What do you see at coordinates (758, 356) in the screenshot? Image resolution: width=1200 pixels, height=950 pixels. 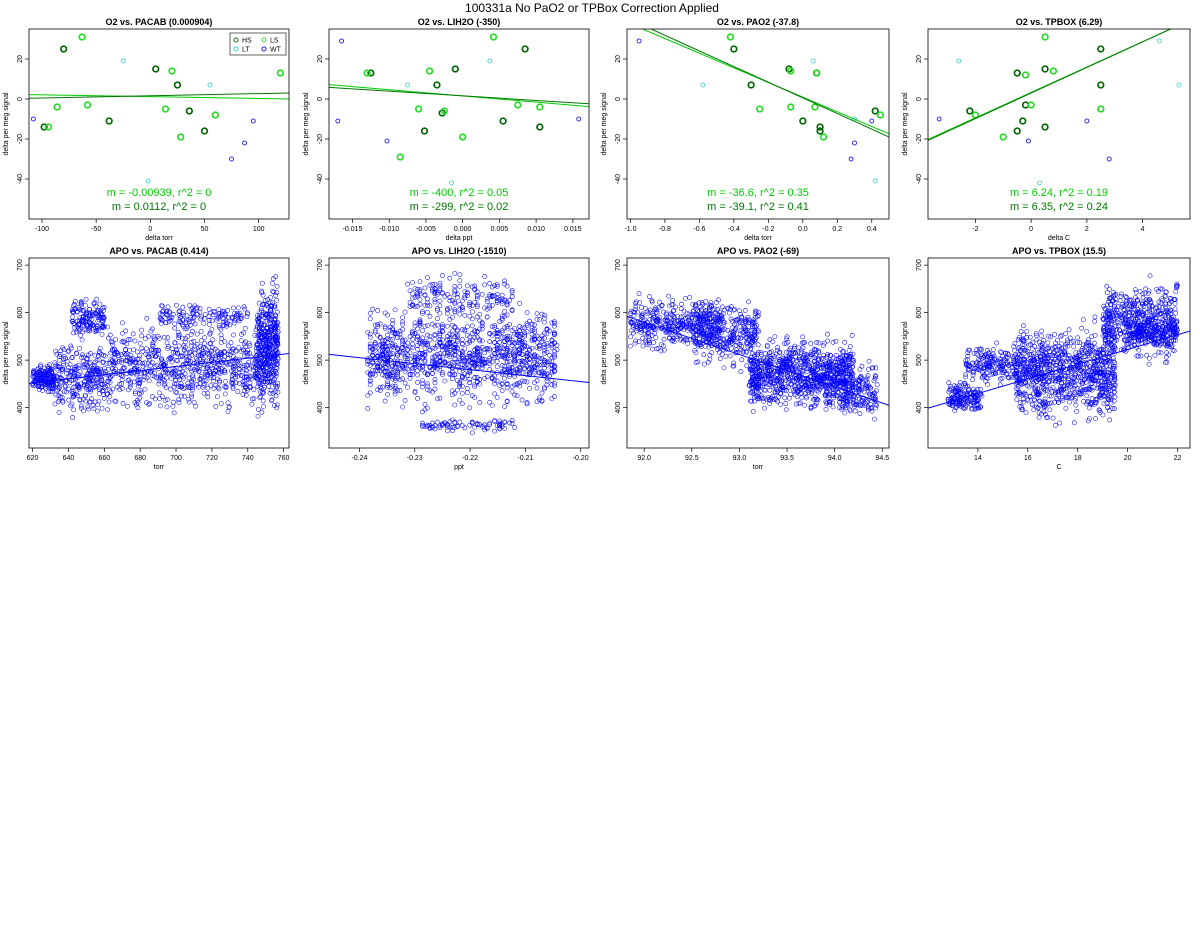 I see `plot-area` at bounding box center [758, 356].